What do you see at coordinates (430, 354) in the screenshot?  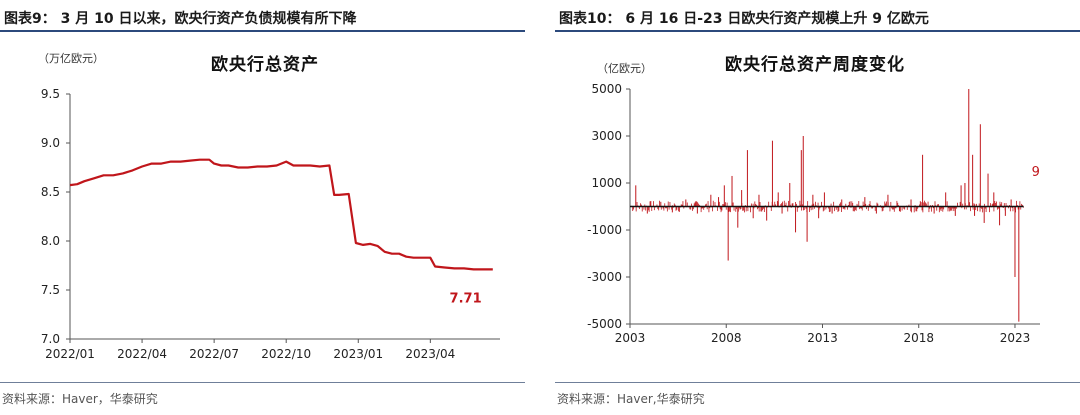 I see `x-tick-label: 2023/04` at bounding box center [430, 354].